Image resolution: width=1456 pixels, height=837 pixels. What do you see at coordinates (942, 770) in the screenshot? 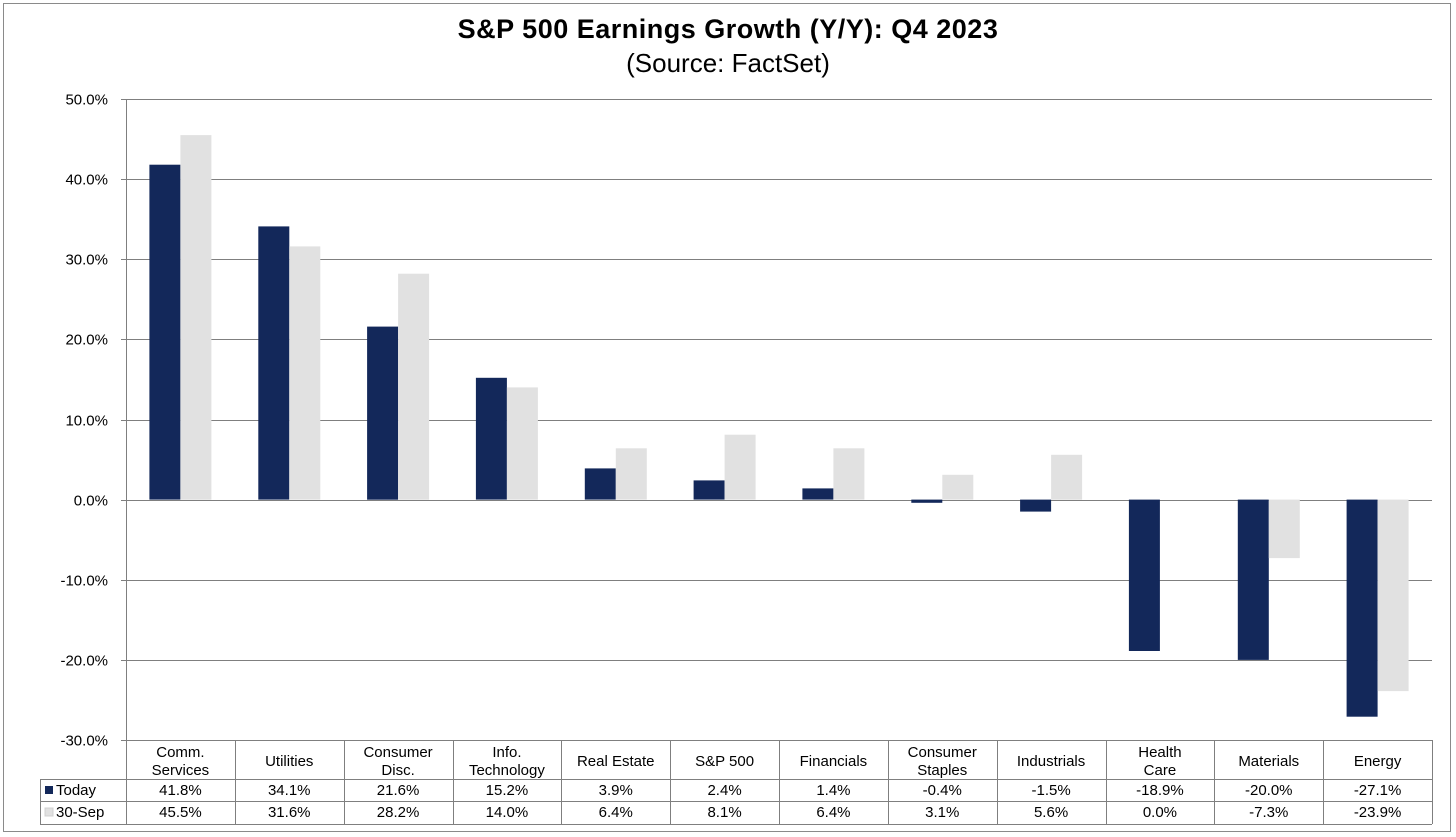
I see `category-label-line: Staples` at bounding box center [942, 770].